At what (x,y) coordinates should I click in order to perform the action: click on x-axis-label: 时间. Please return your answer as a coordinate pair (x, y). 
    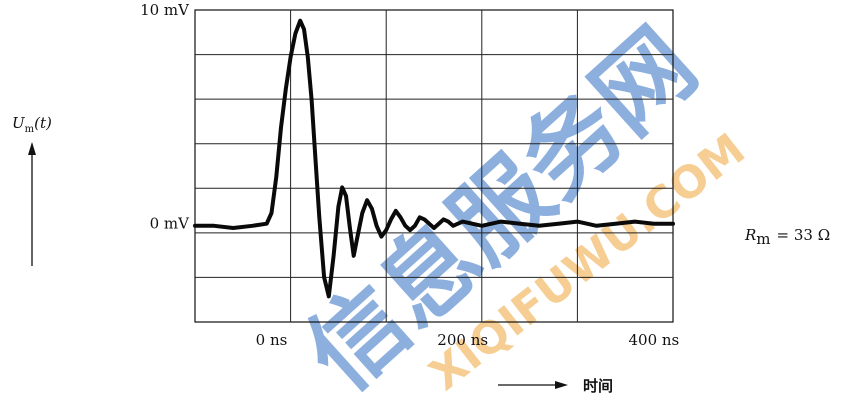
    Looking at the image, I should click on (555, 386).